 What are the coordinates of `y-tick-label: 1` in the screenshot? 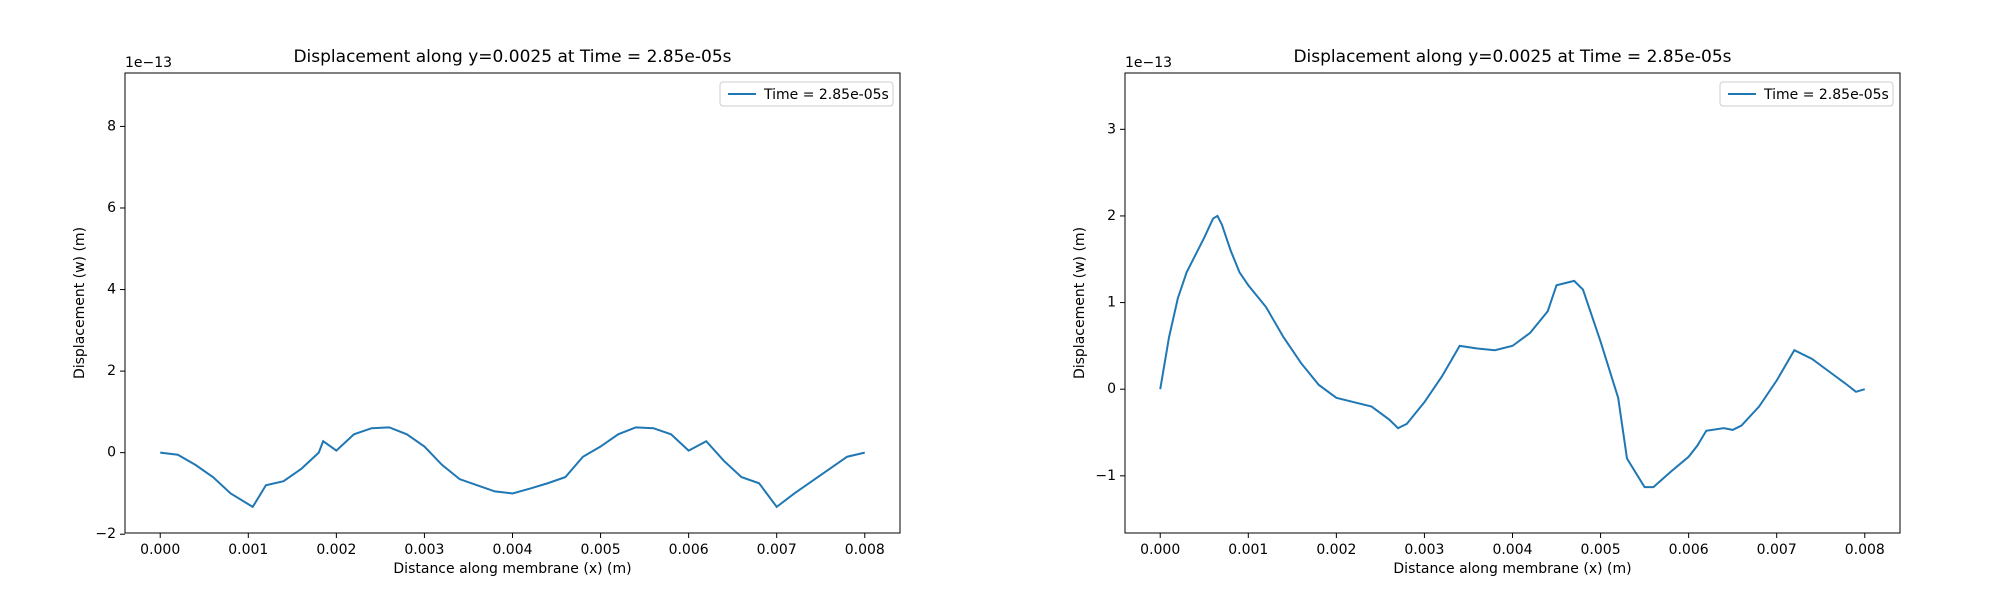 It's located at (1111, 303).